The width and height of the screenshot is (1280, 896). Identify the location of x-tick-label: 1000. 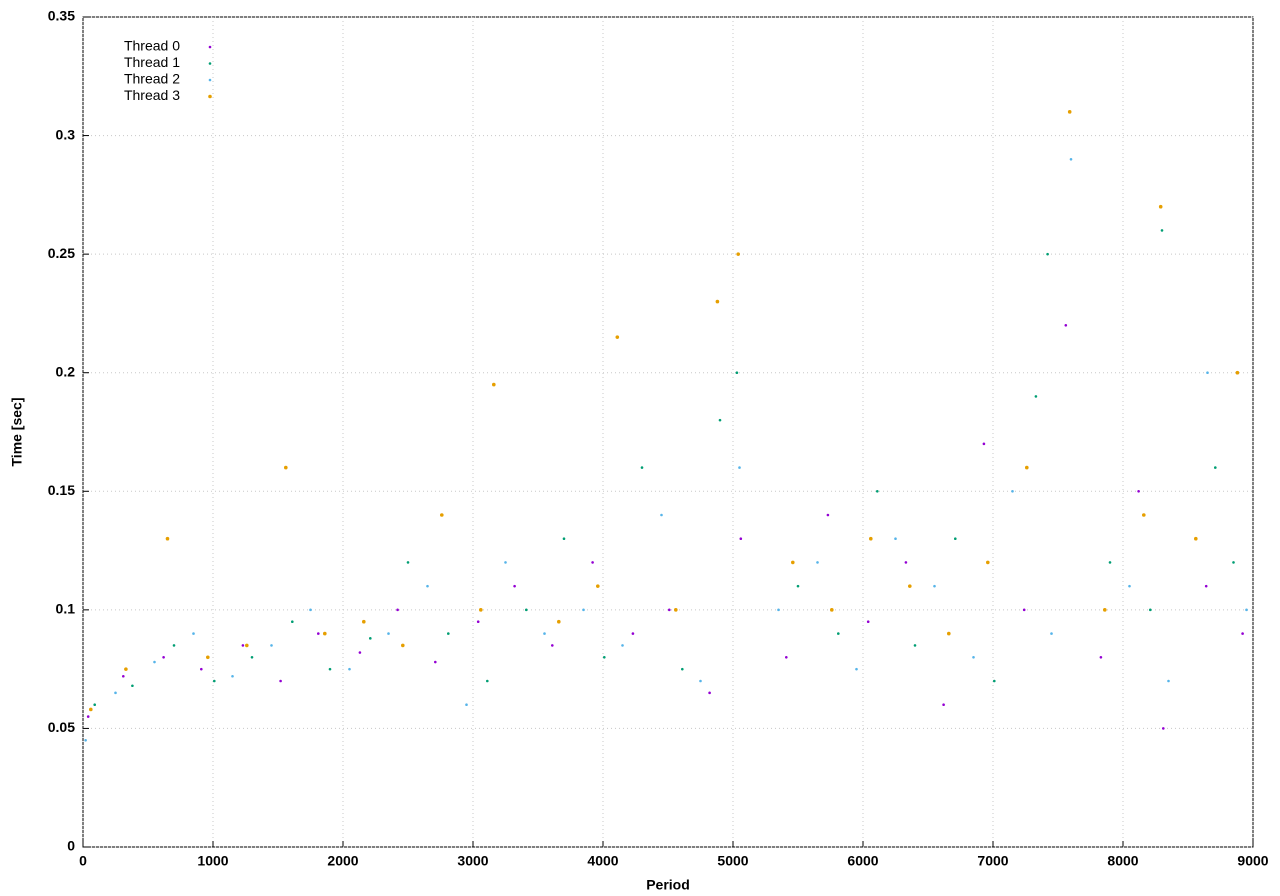
(212, 861).